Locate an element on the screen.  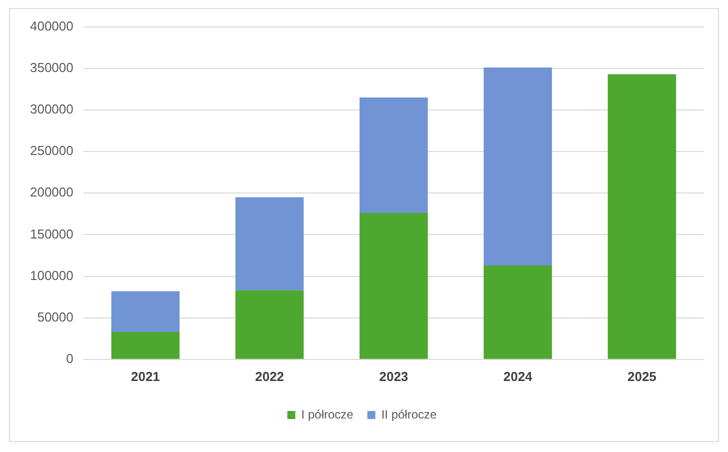
x-tick-label: 2023 is located at coordinates (393, 376).